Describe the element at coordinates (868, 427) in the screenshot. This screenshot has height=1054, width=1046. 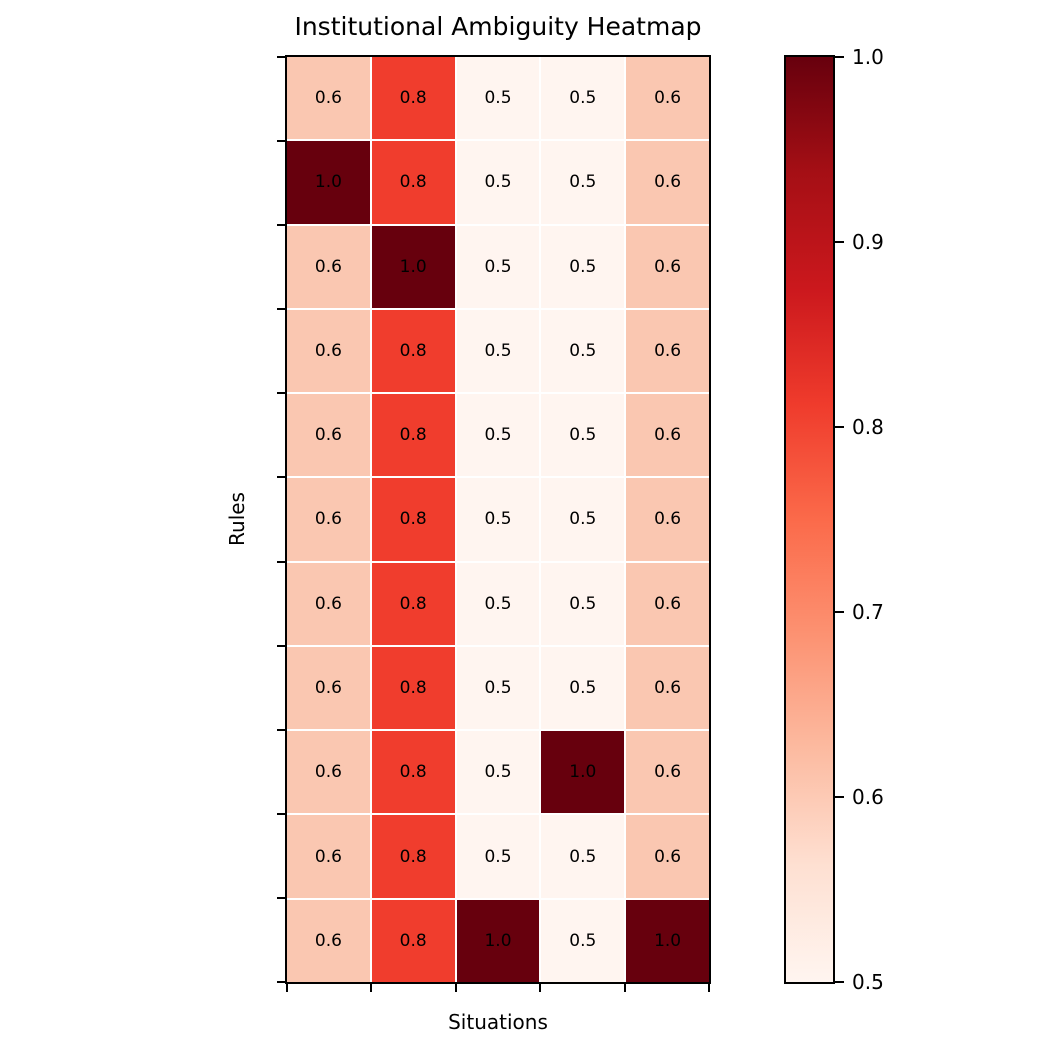
I see `colorbar-tick-label: 0.8` at that location.